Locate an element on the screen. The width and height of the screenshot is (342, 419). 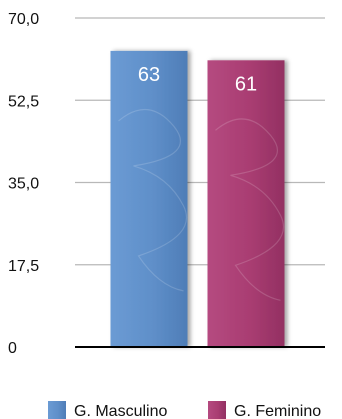
legend-label: G. Masculino is located at coordinates (120, 411).